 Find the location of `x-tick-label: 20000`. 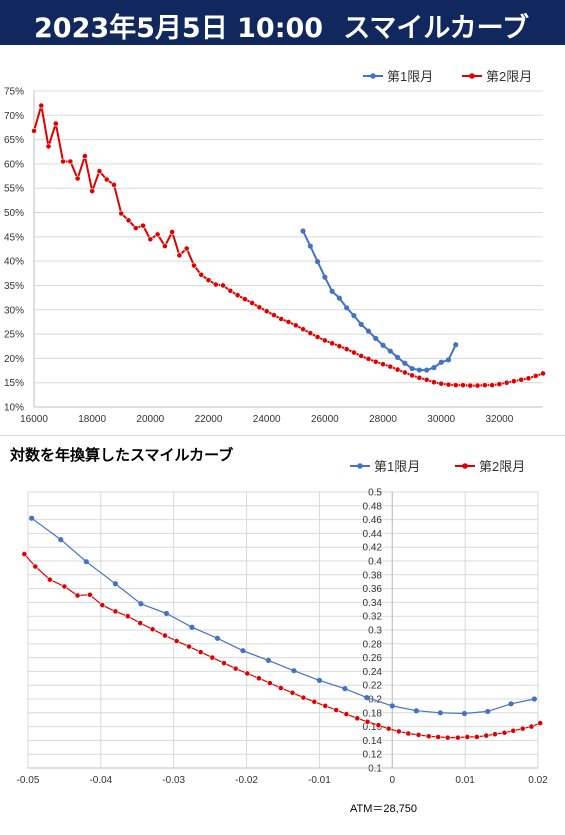

x-tick-label: 20000 is located at coordinates (150, 419).